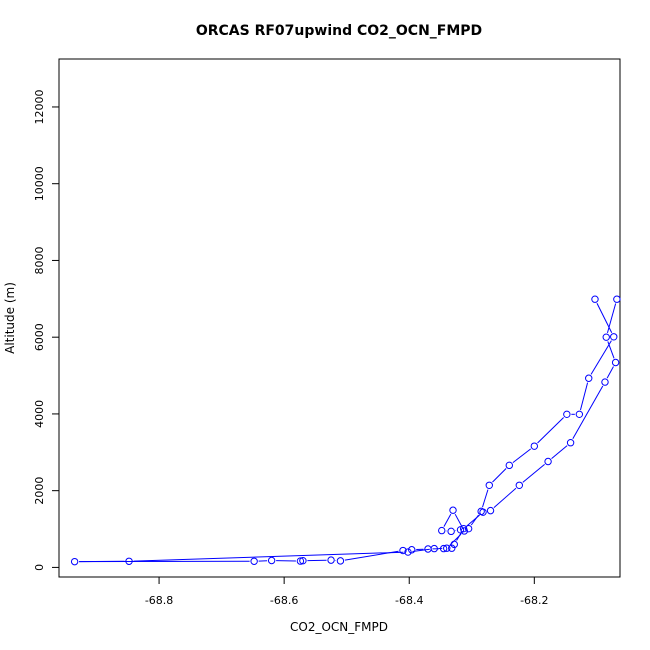 The image size is (650, 650). What do you see at coordinates (339, 31) in the screenshot?
I see `chart-title: ORCAS RF07upwind CO2_OCN_FMPD` at bounding box center [339, 31].